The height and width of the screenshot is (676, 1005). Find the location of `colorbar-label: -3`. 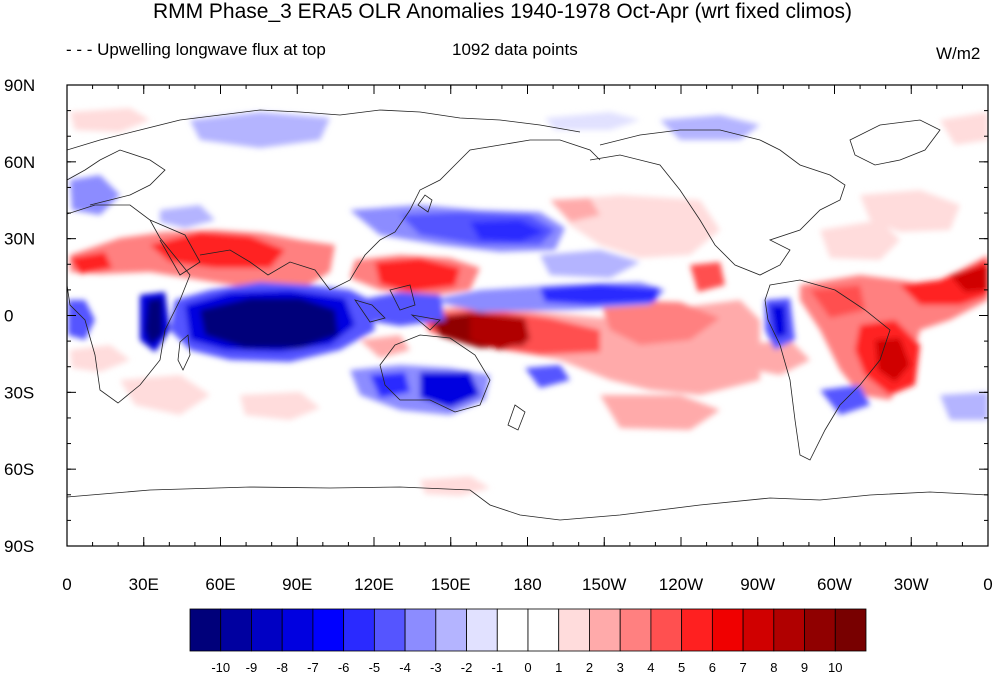

colorbar-label: -3 is located at coordinates (436, 667).